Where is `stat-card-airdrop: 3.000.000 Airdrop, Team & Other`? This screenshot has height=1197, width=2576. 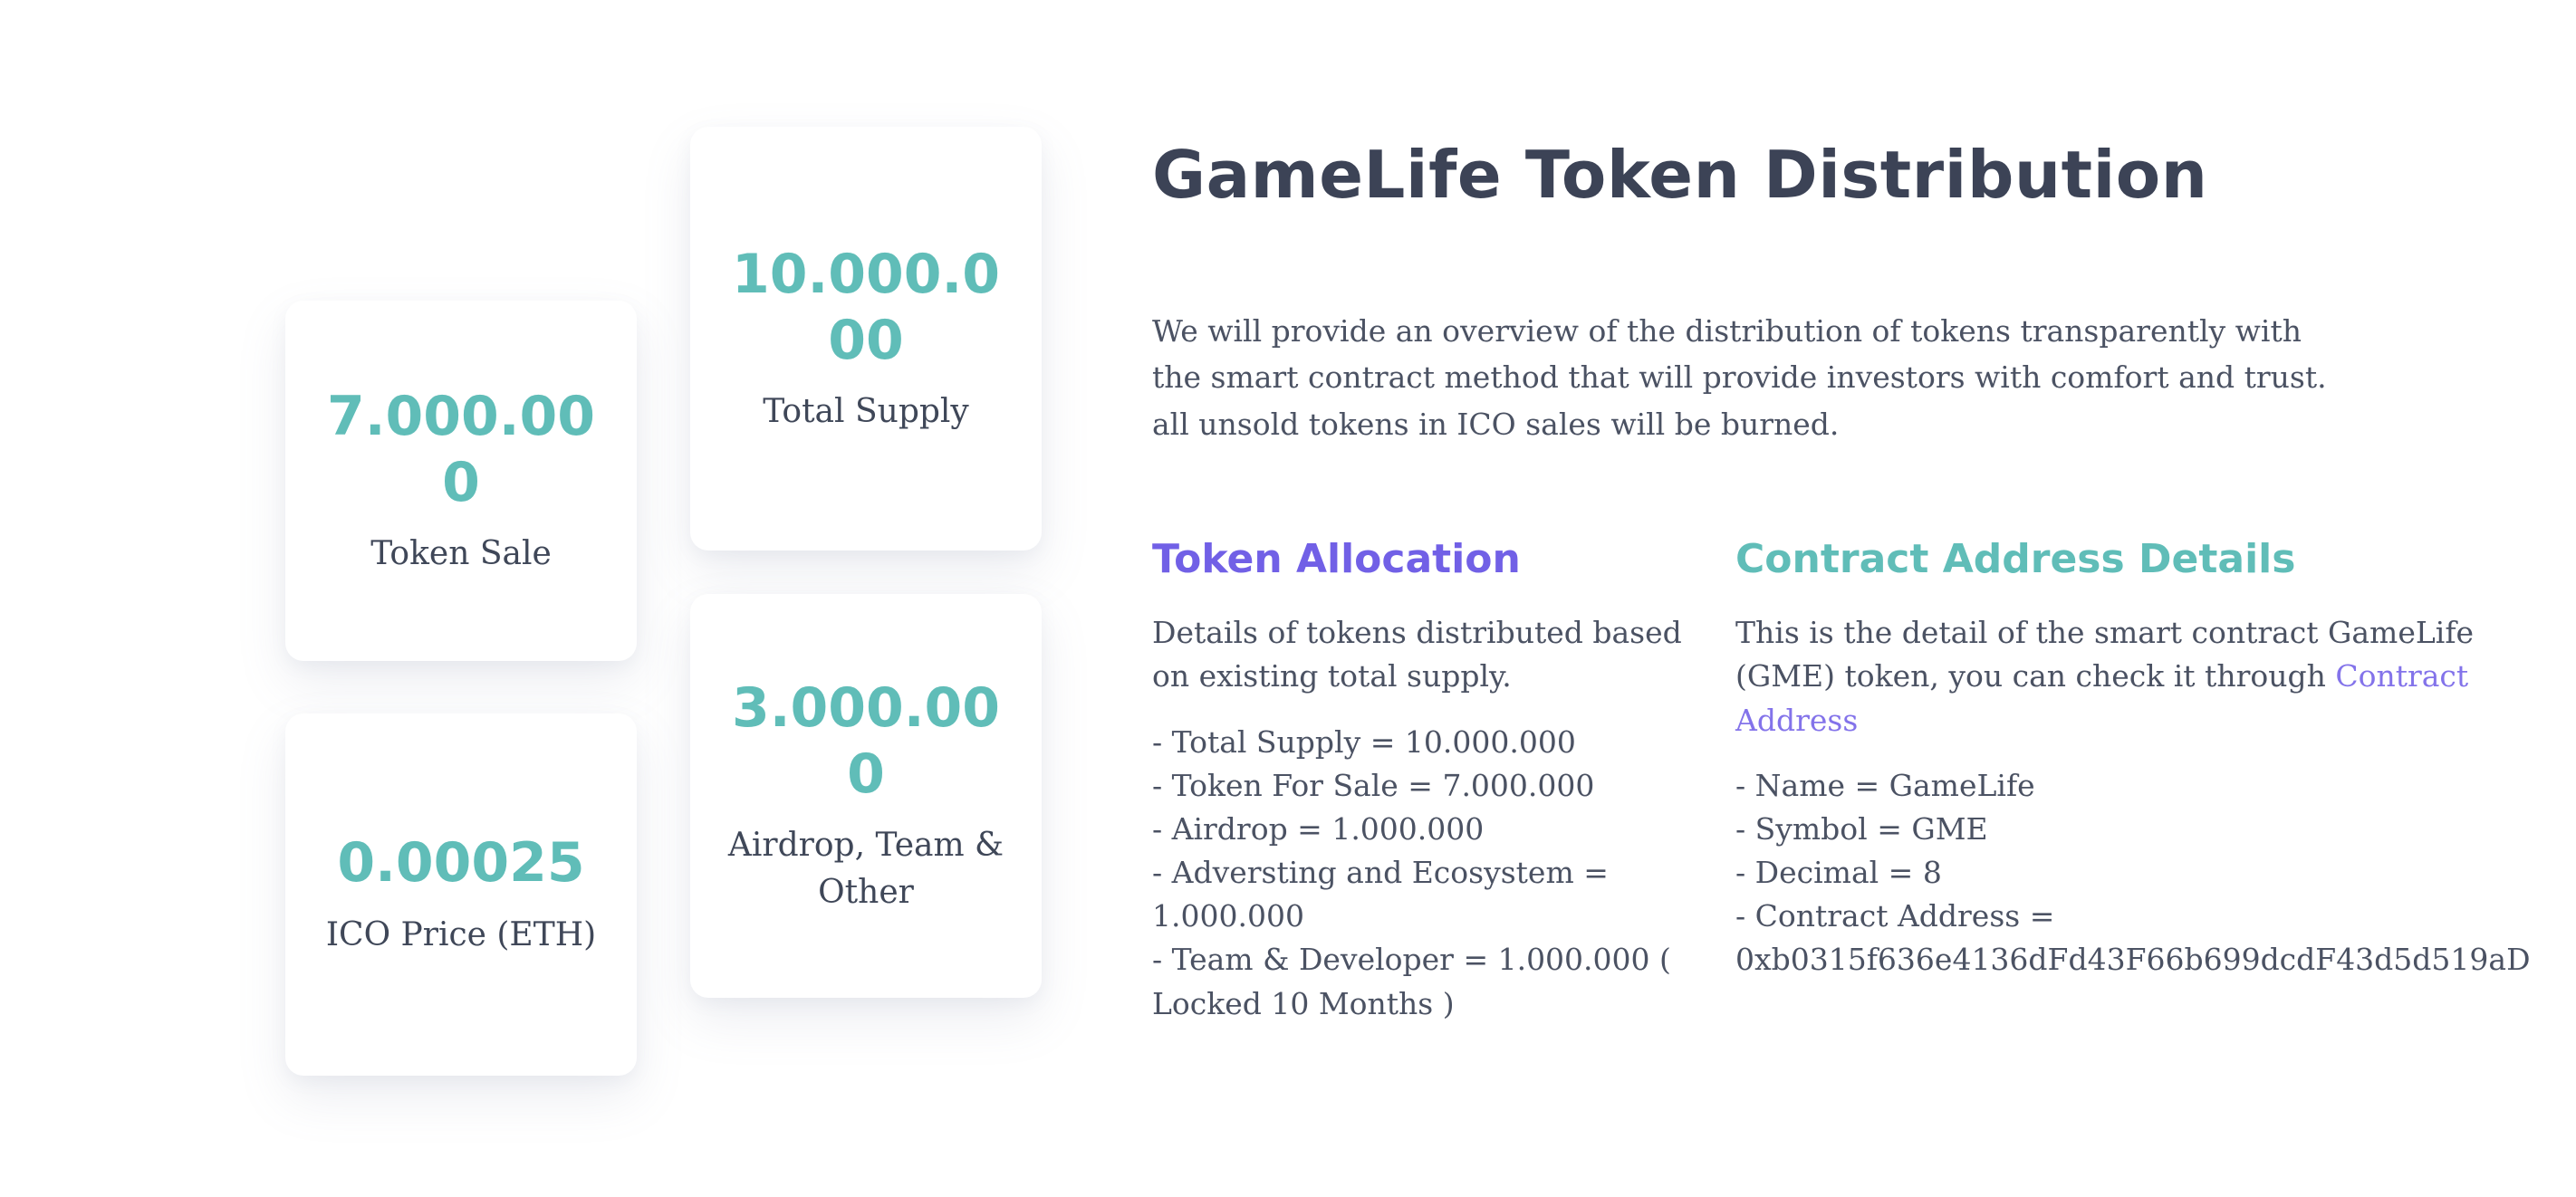 stat-card-airdrop: 3.000.000 Airdrop, Team & Other is located at coordinates (866, 796).